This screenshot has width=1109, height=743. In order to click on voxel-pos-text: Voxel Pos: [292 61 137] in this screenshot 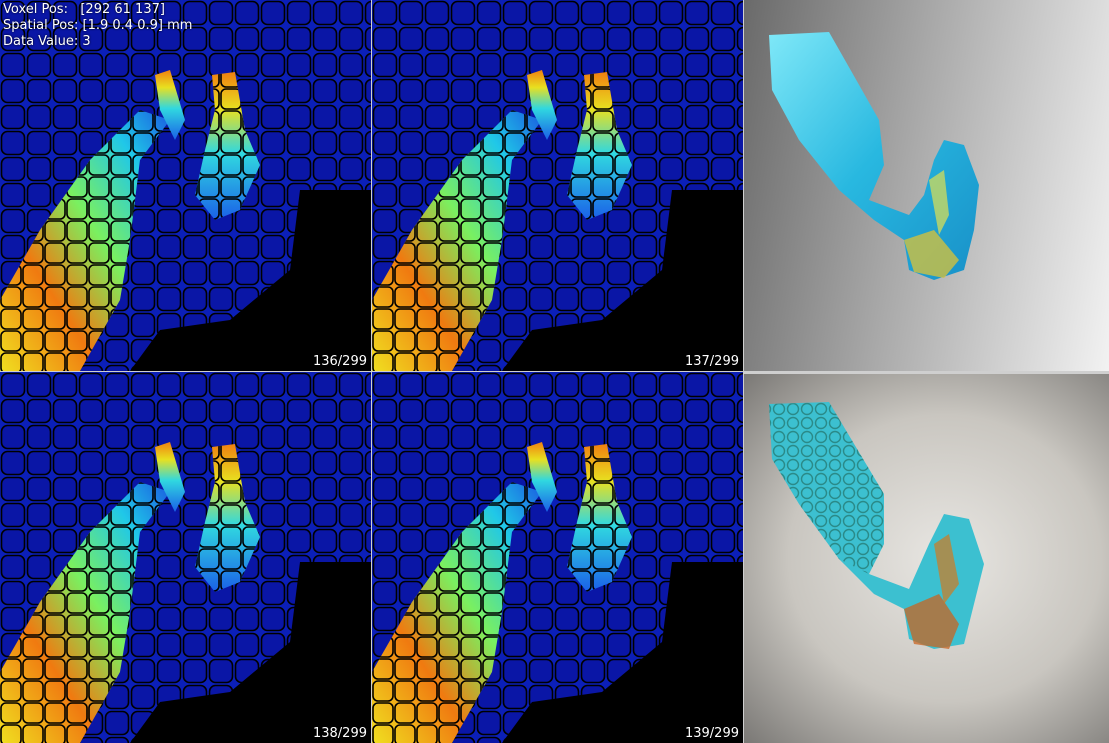, I will do `click(84, 9)`.